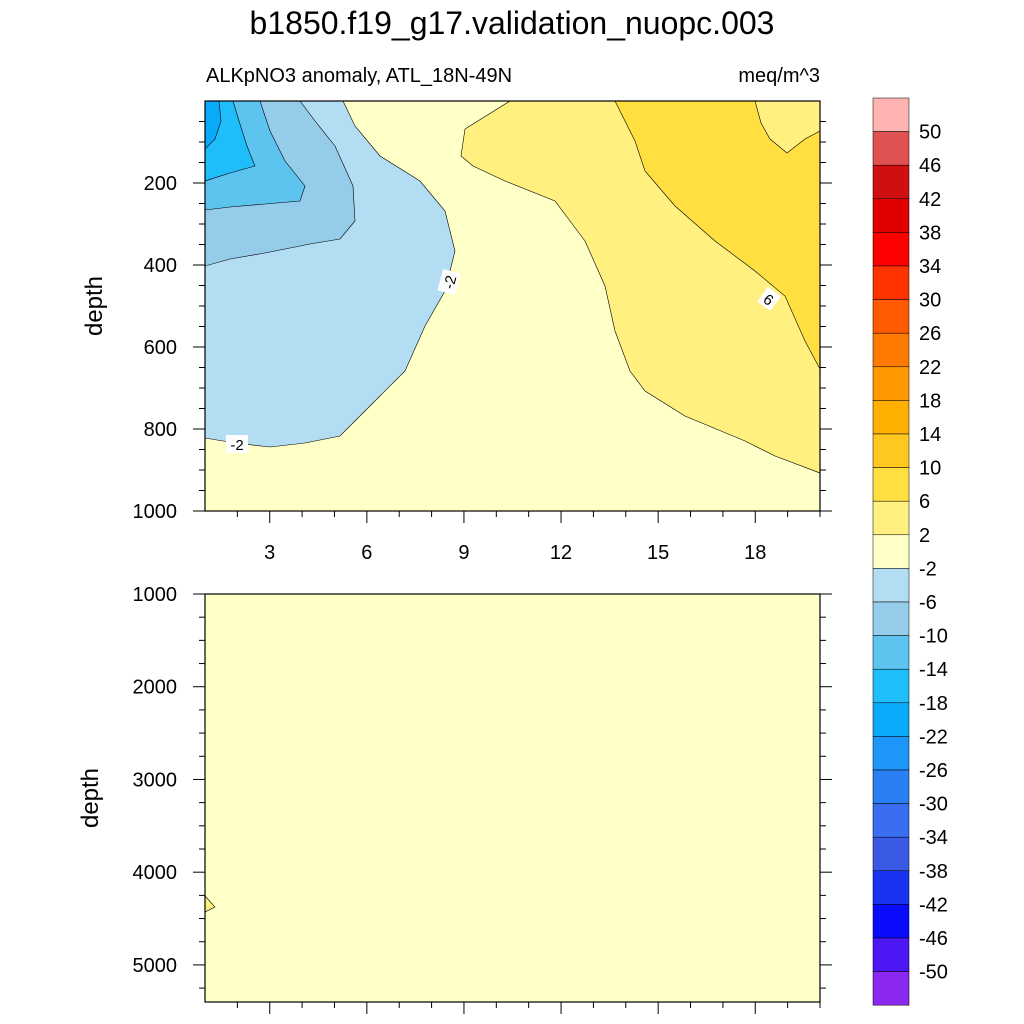 The width and height of the screenshot is (1024, 1024). I want to click on colorbar-label: -42, so click(933, 905).